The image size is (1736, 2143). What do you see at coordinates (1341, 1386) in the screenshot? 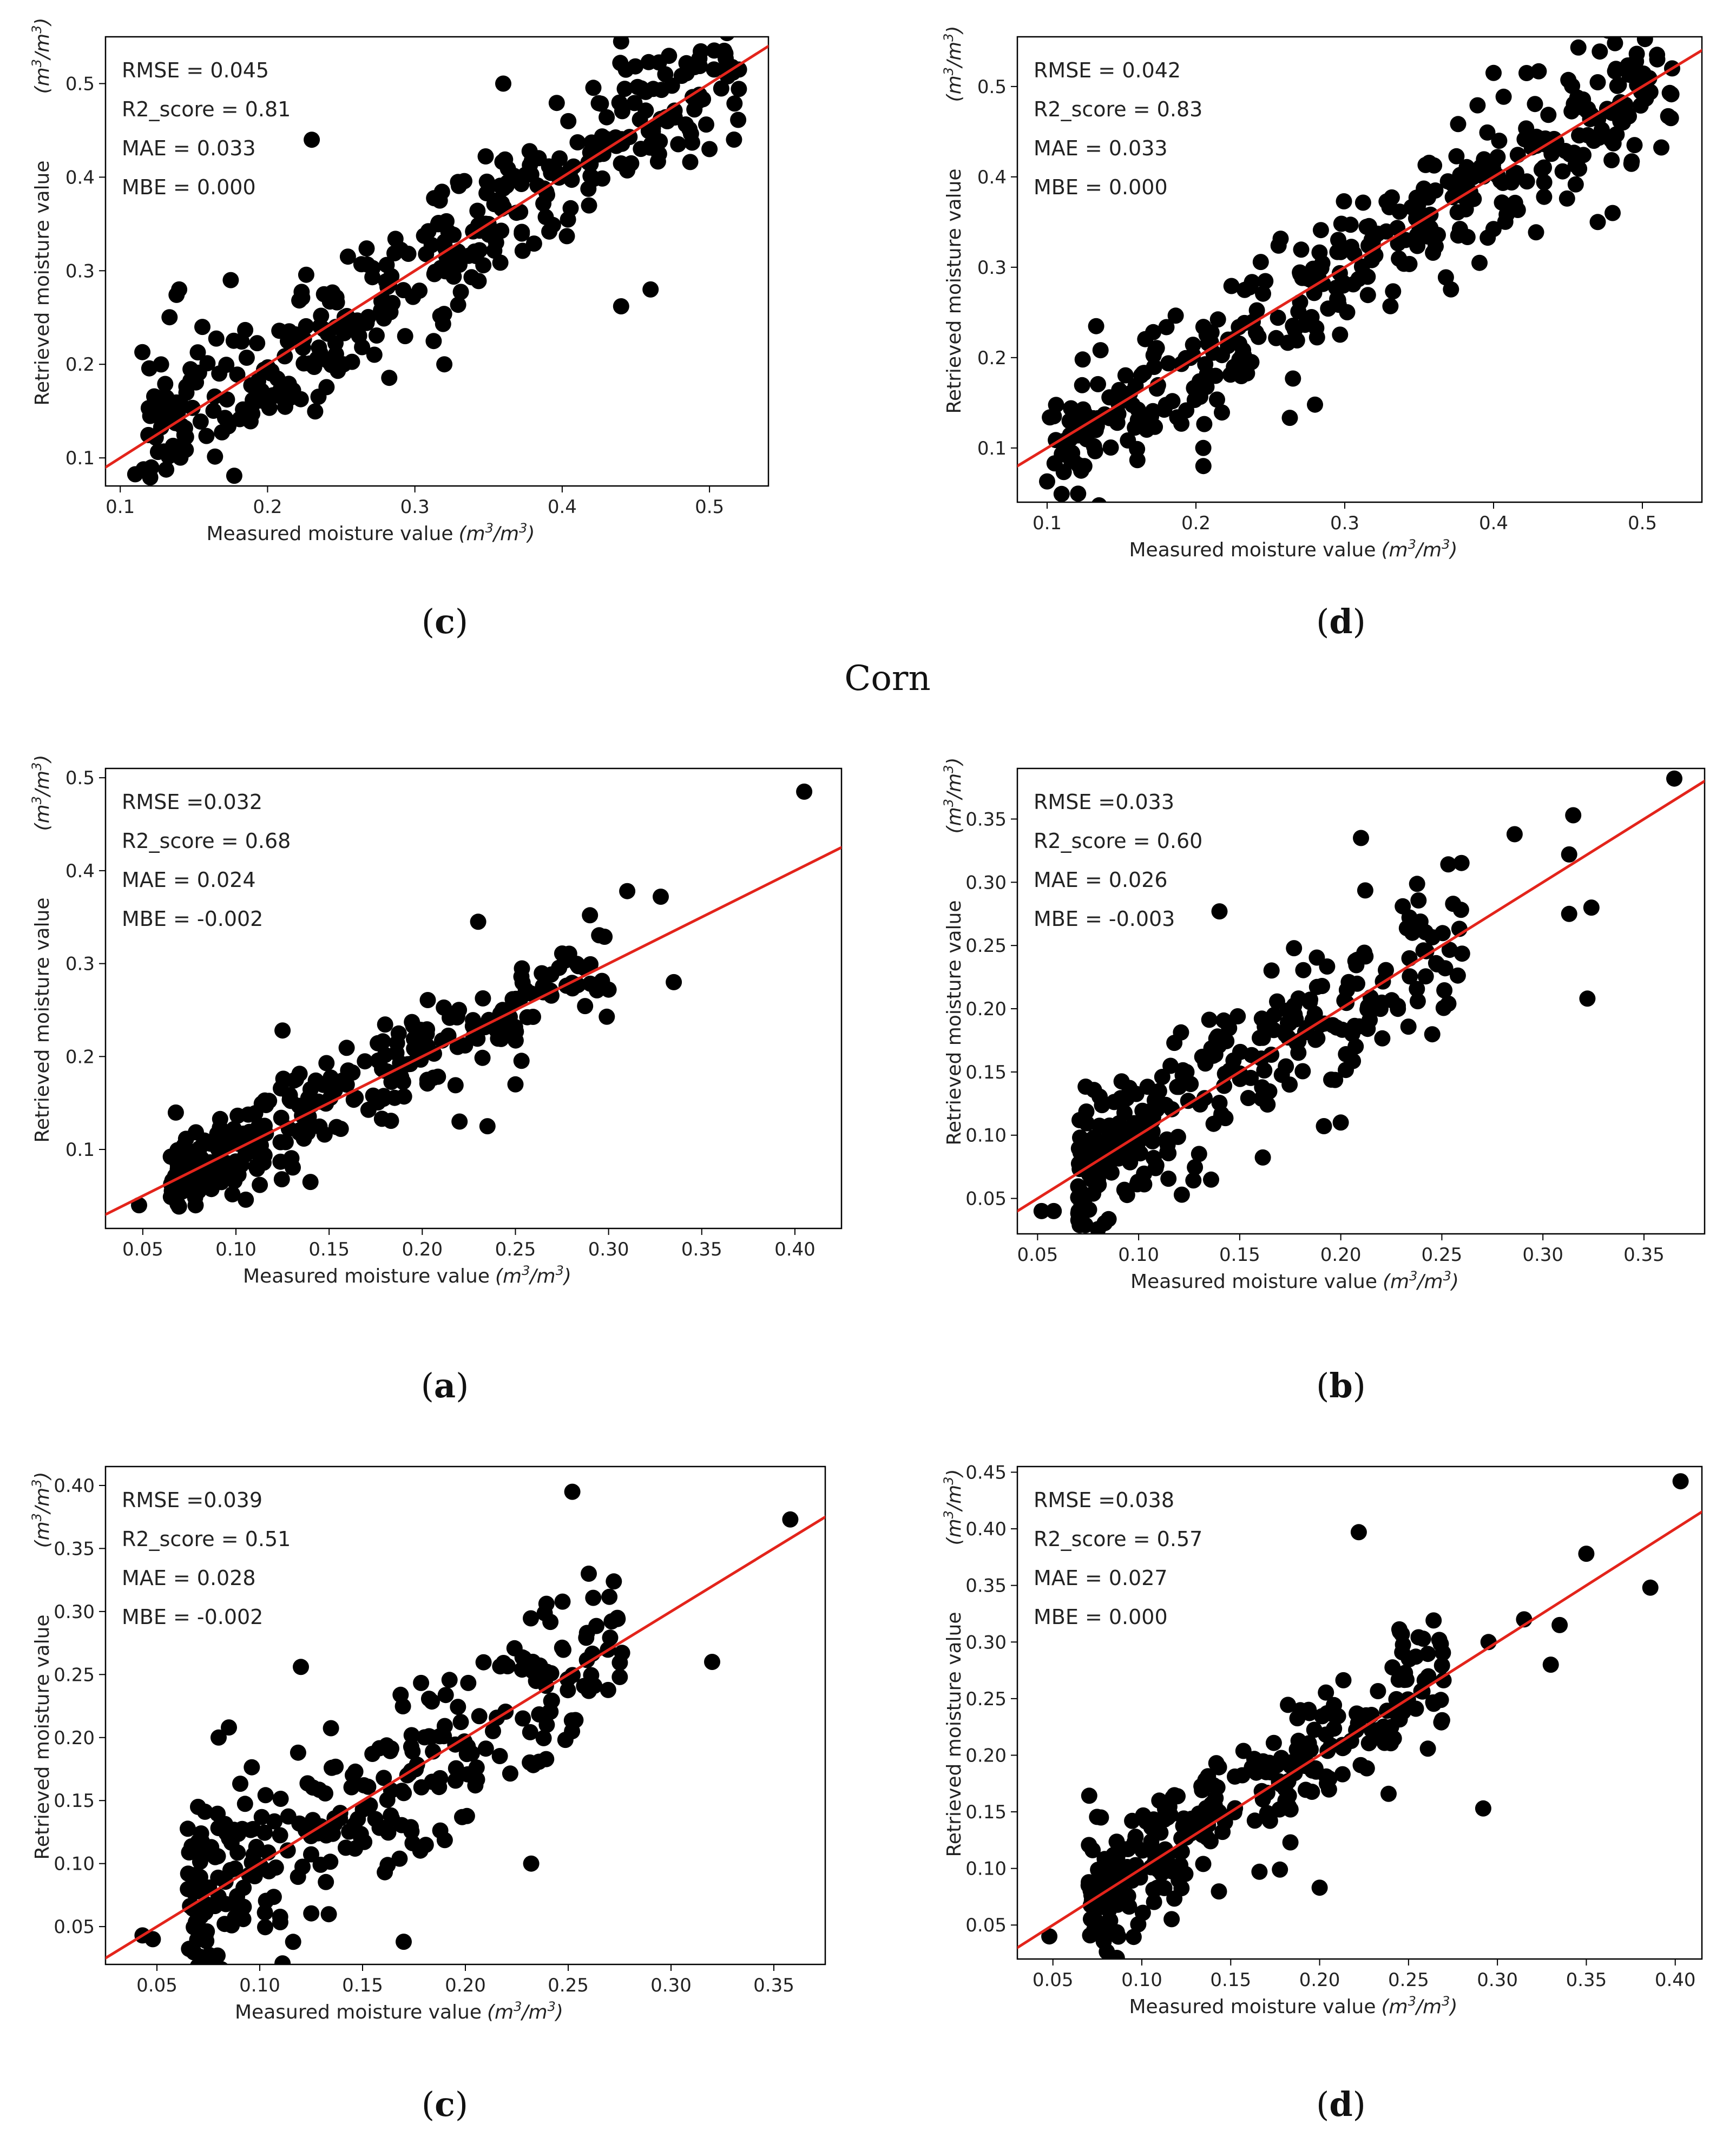
I see `chart-corn-b-caption: (b)` at bounding box center [1341, 1386].